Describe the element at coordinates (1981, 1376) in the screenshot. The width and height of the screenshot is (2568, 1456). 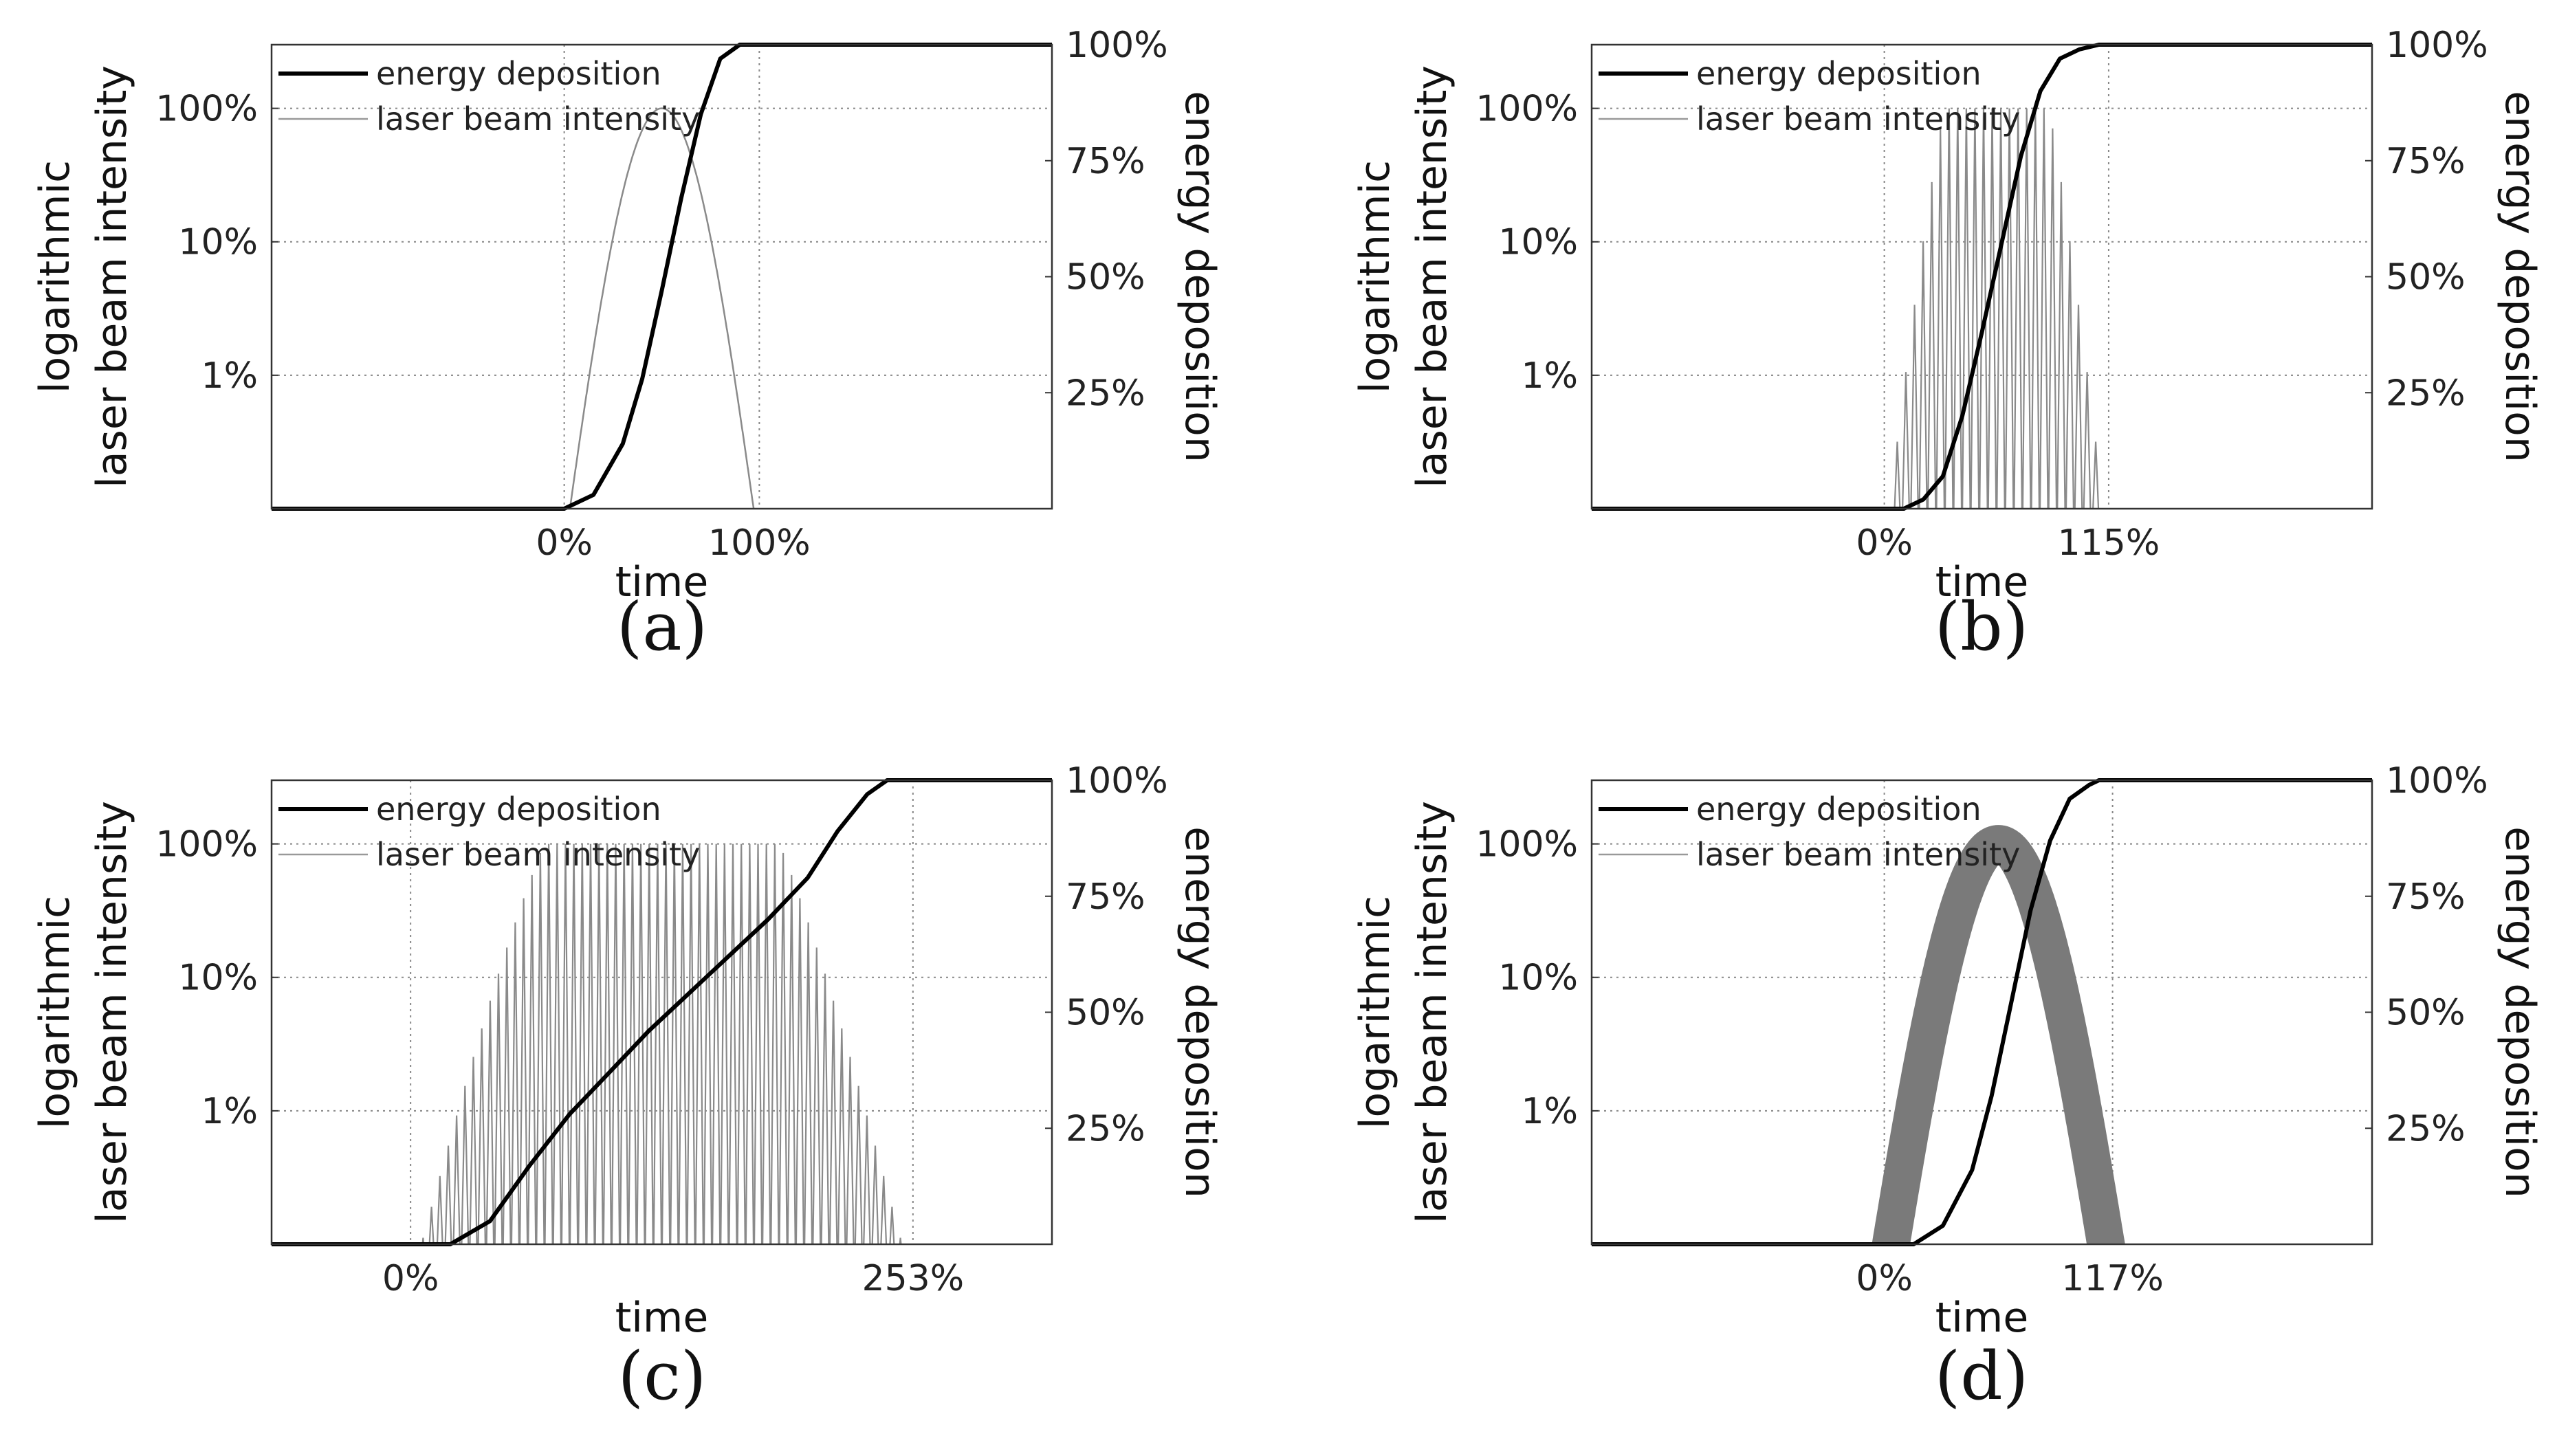
I see `panel-caption: (d)` at that location.